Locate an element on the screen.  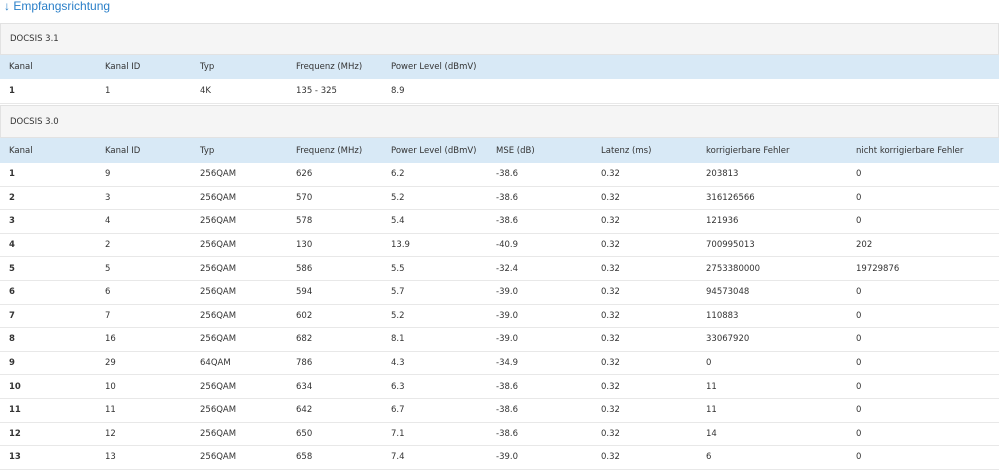
section-title: DOCSIS 3.1 is located at coordinates (34, 39).